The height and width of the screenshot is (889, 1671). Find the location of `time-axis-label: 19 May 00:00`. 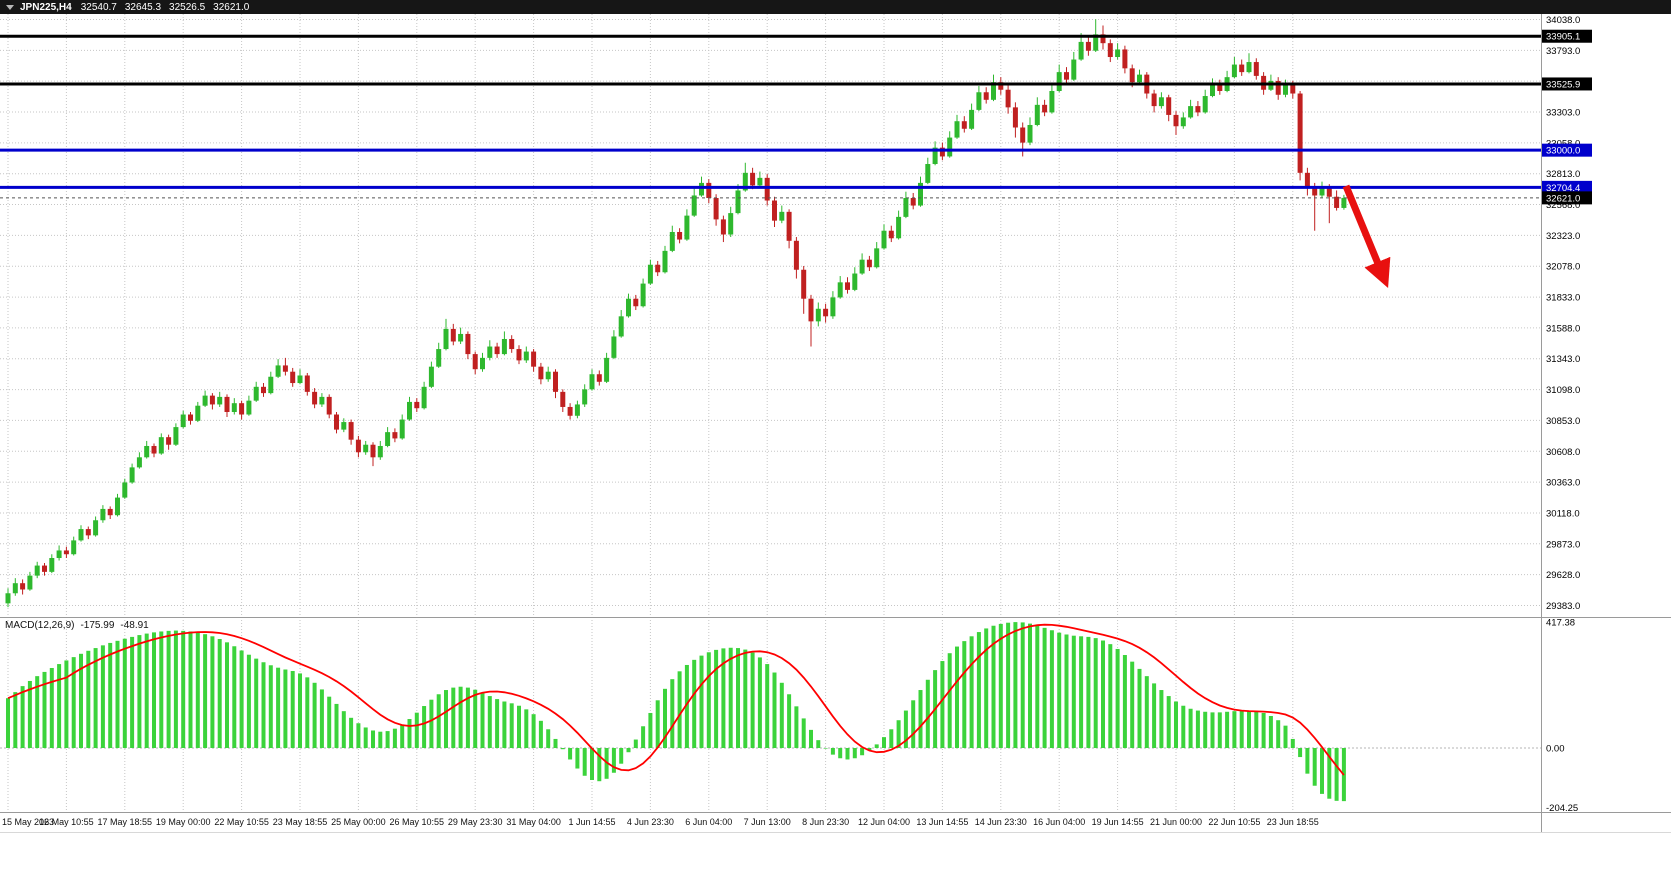

time-axis-label: 19 May 00:00 is located at coordinates (183, 822).